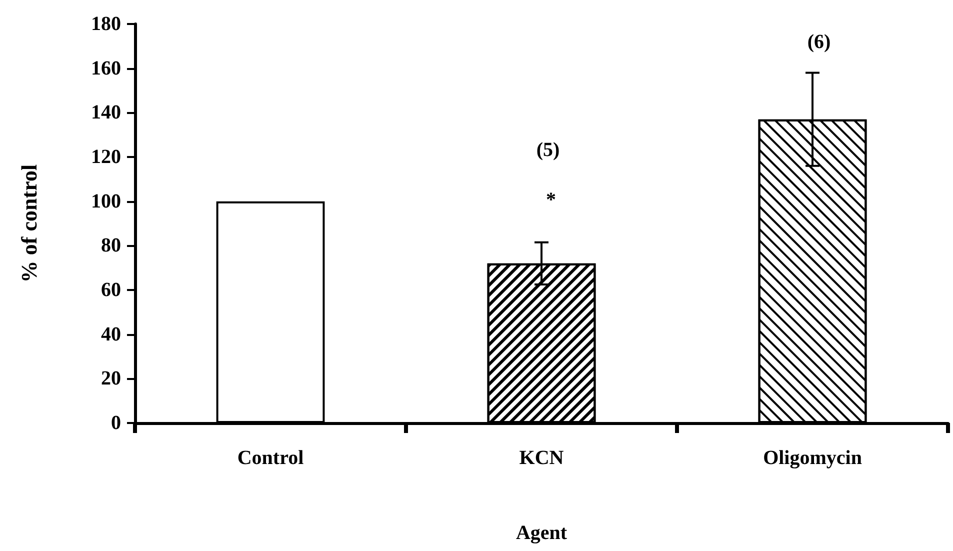 The width and height of the screenshot is (953, 551). Describe the element at coordinates (270, 458) in the screenshot. I see `x-tick-label: Control` at that location.